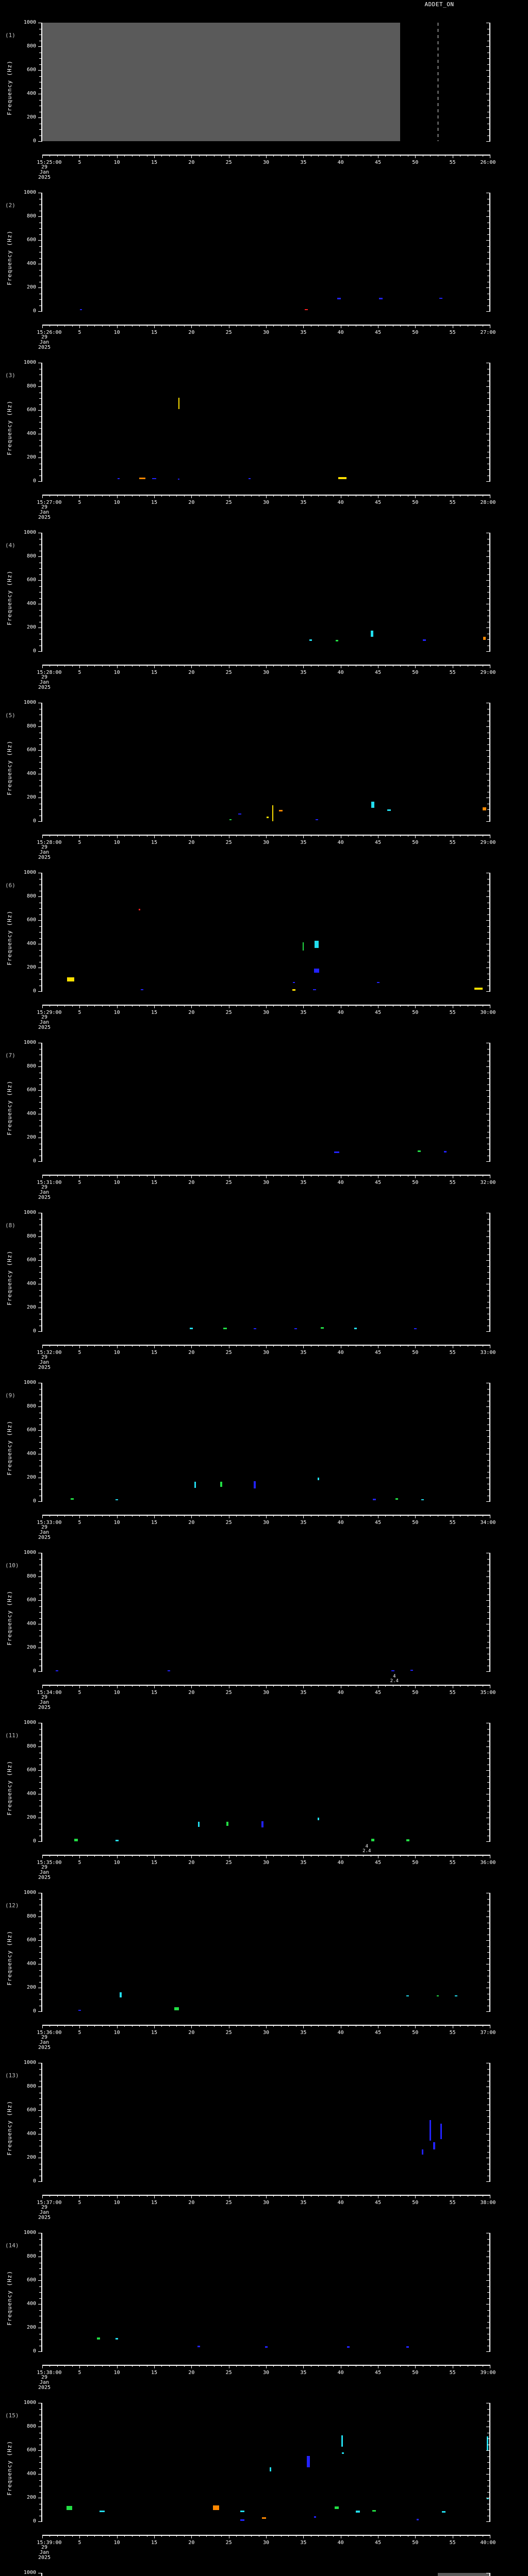  Describe the element at coordinates (488, 2373) in the screenshot. I see `x-axis-tick-label: 39:00` at that location.